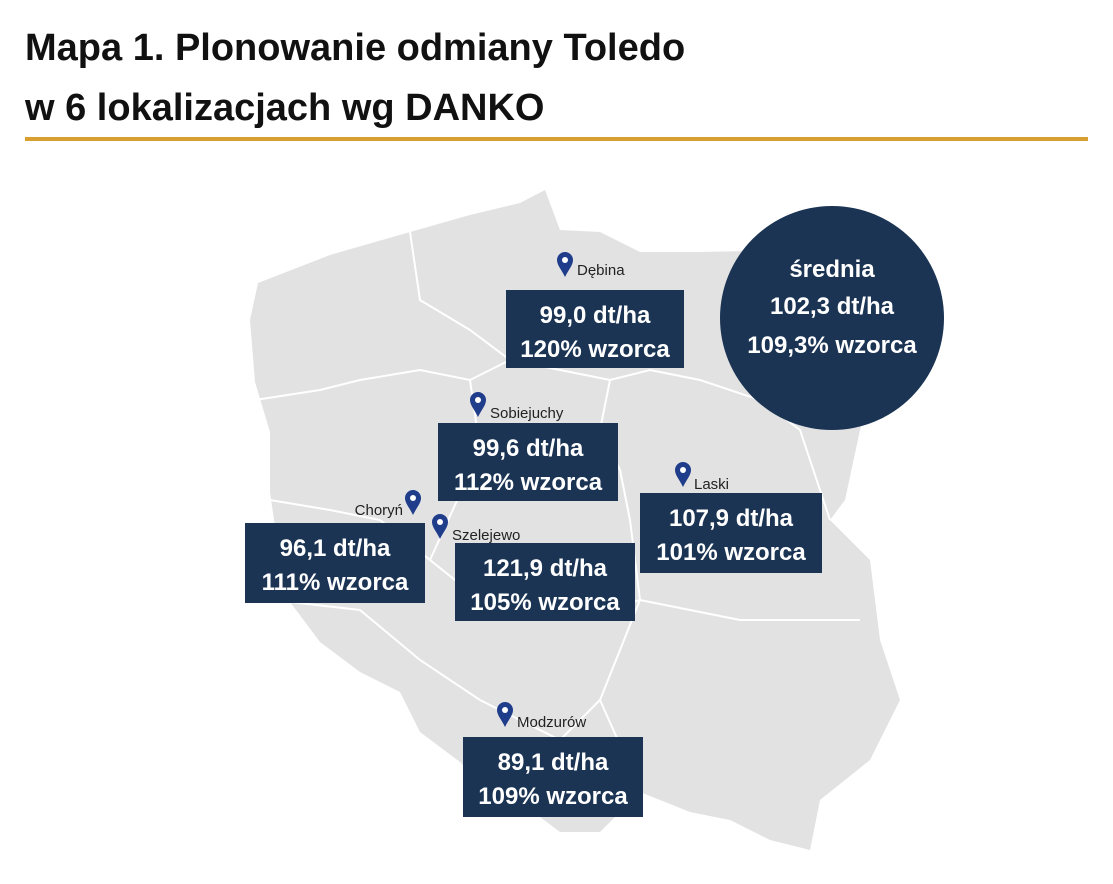  What do you see at coordinates (528, 482) in the screenshot?
I see `percent: 112% wzorca` at bounding box center [528, 482].